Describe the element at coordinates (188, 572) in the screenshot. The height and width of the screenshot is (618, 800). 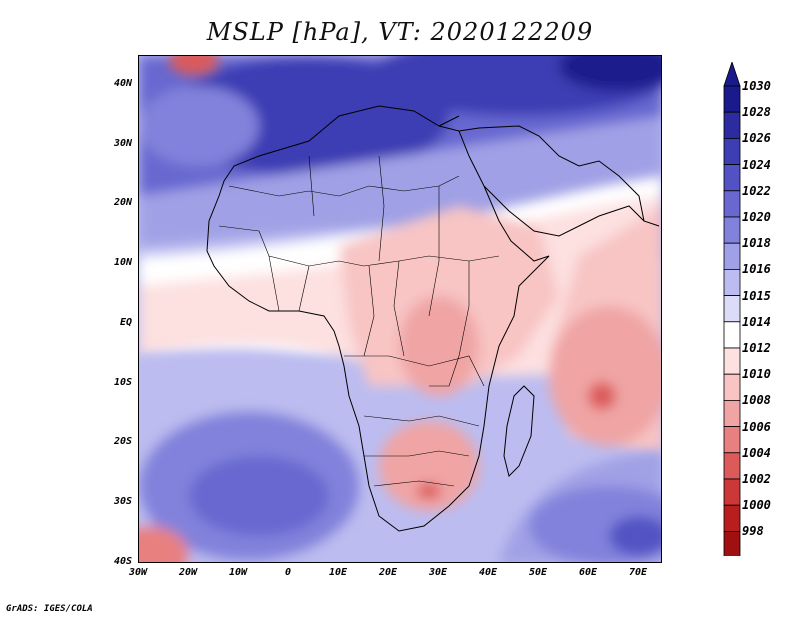
I see `x-label-20w: 20W` at that location.